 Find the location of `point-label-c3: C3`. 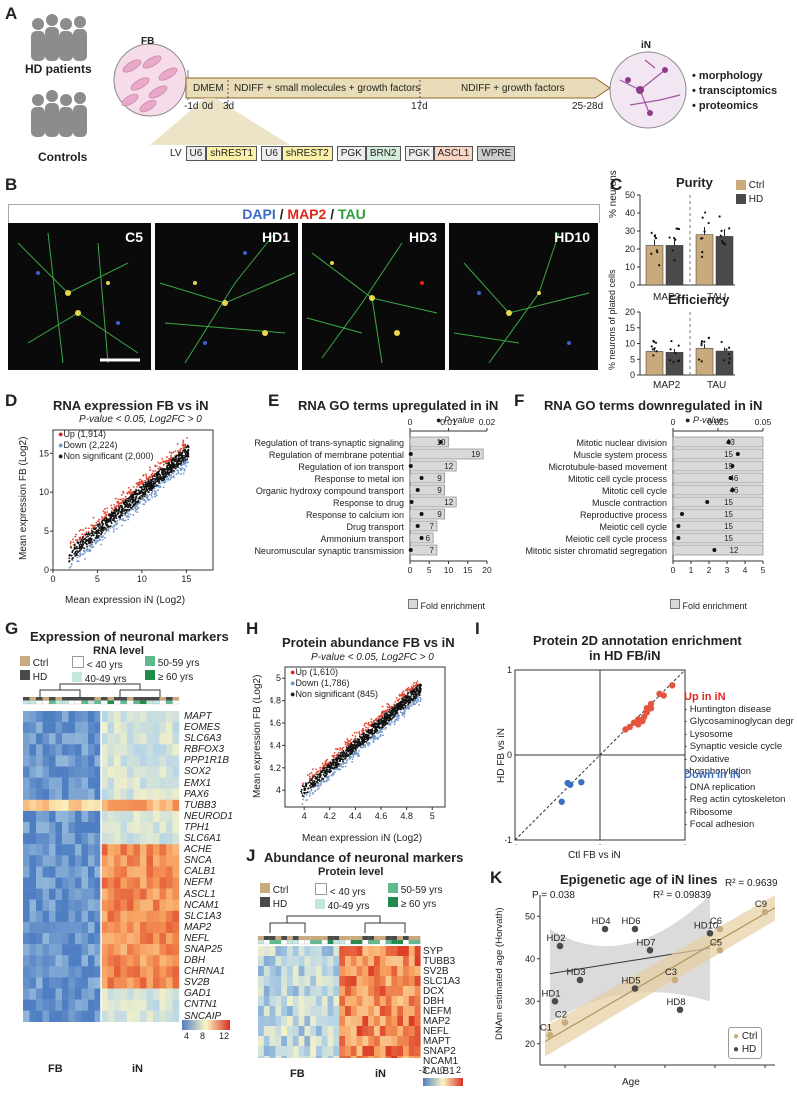

point-label-c3: C3 is located at coordinates (671, 972).